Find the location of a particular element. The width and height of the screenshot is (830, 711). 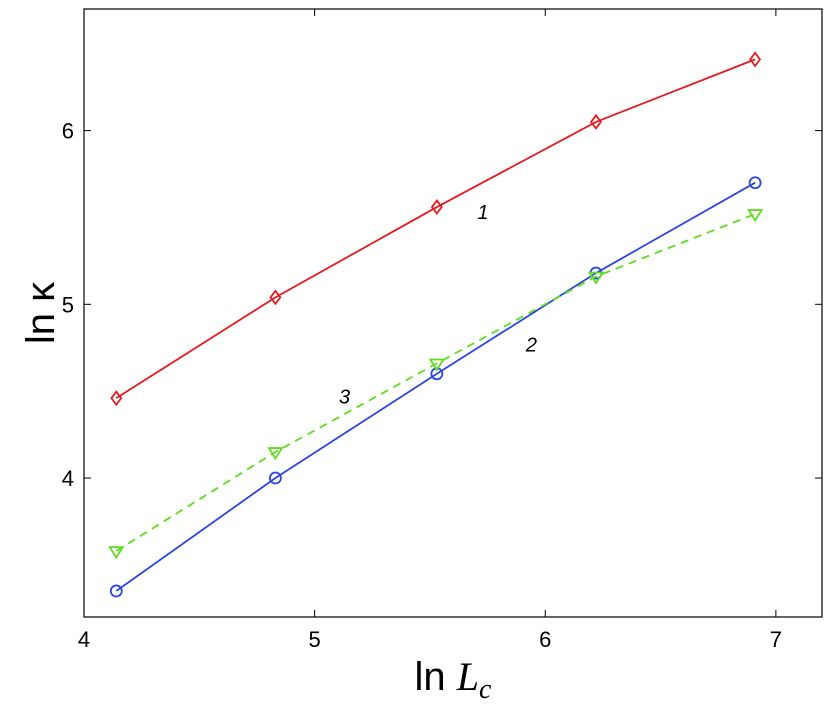

y-tick-label: 5 is located at coordinates (68, 304).